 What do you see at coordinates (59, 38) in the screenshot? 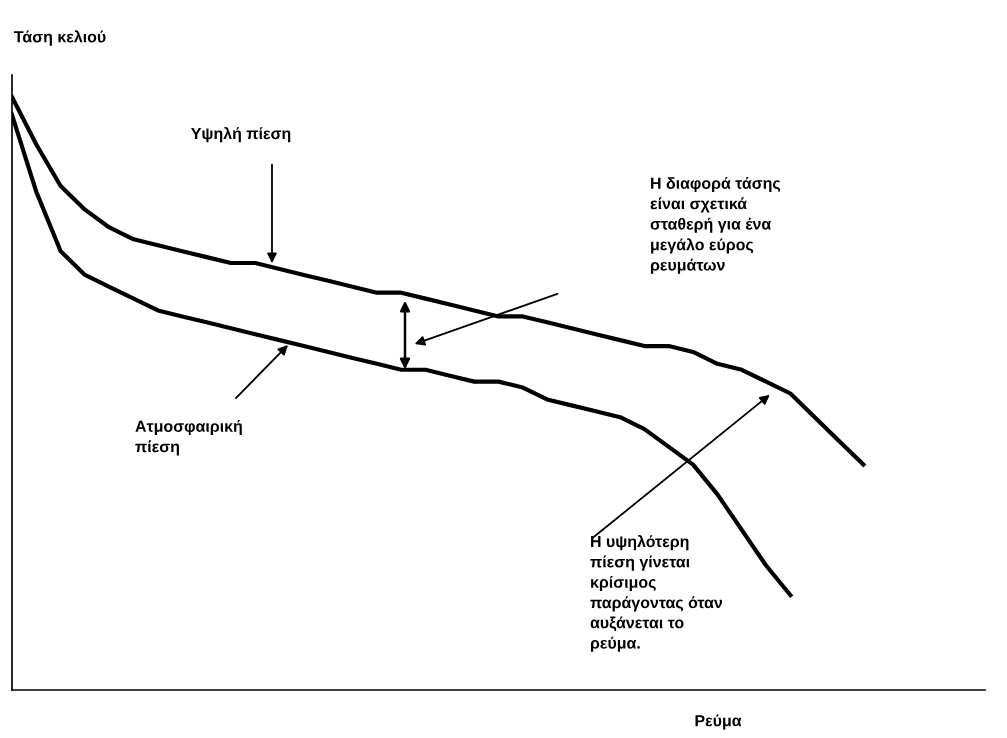
I see `y-axis-title: Τάση κελιού` at bounding box center [59, 38].